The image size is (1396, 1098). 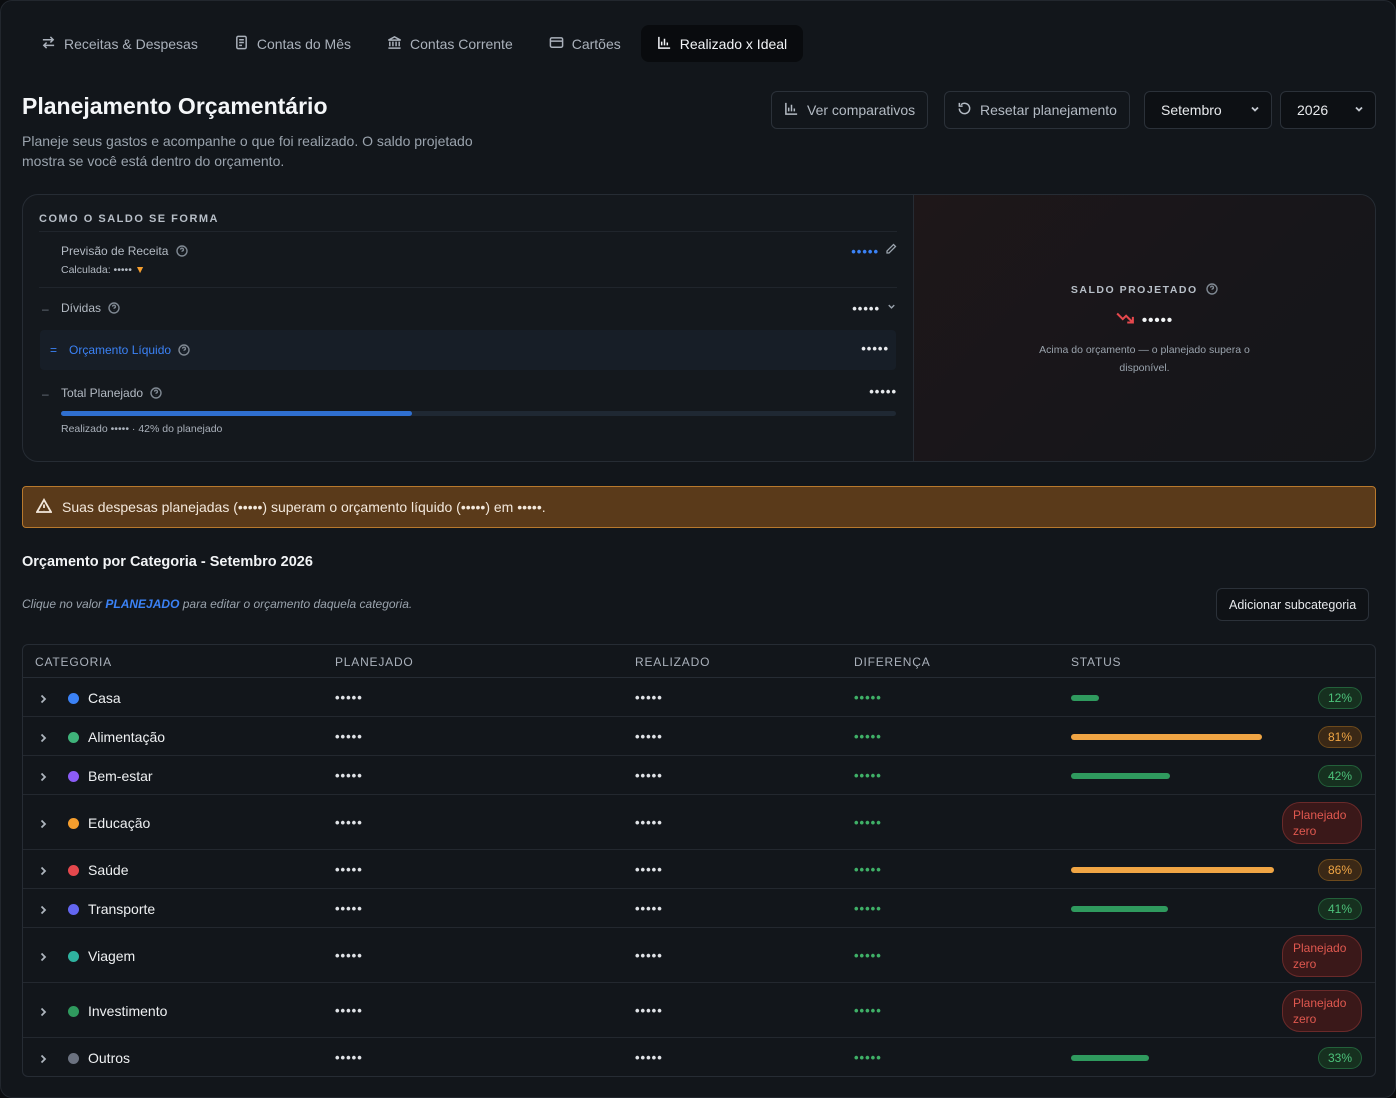 I want to click on tab-label: Receitas & Despesas, so click(x=131, y=43).